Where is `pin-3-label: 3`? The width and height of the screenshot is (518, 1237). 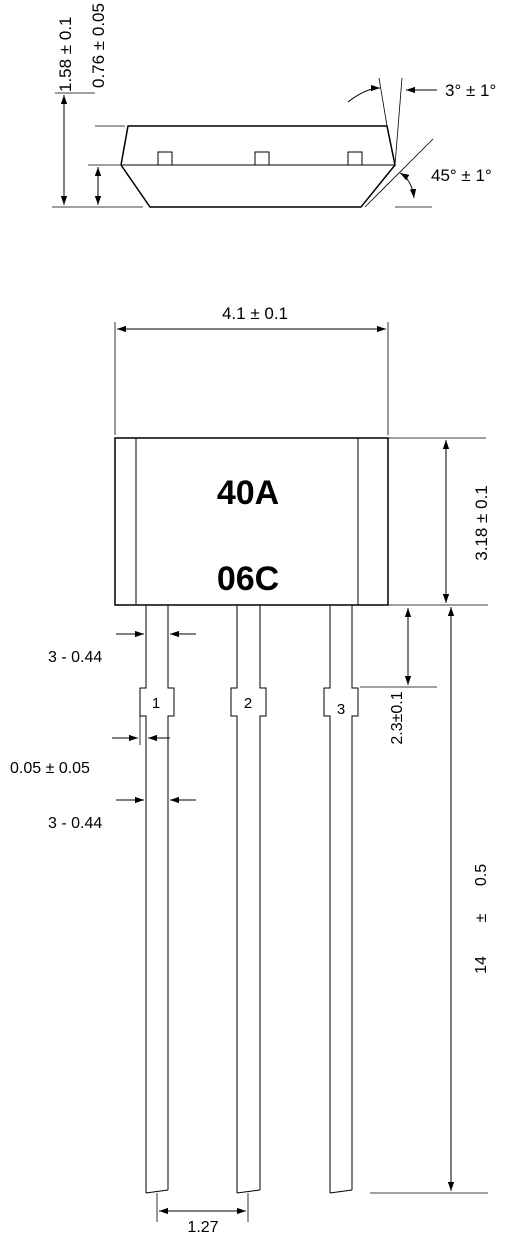 pin-3-label: 3 is located at coordinates (341, 709).